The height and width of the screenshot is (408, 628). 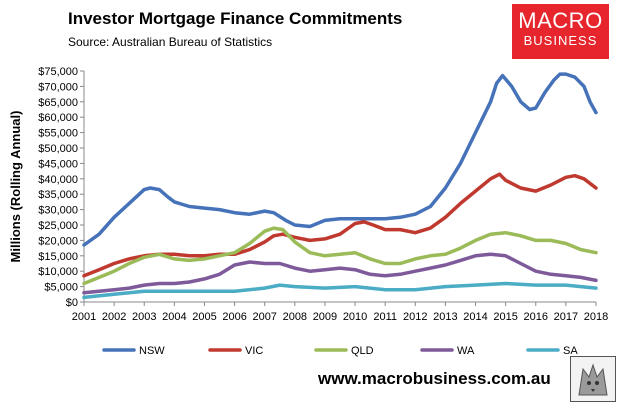 I want to click on y-tick-label: $45,000, so click(x=58, y=164).